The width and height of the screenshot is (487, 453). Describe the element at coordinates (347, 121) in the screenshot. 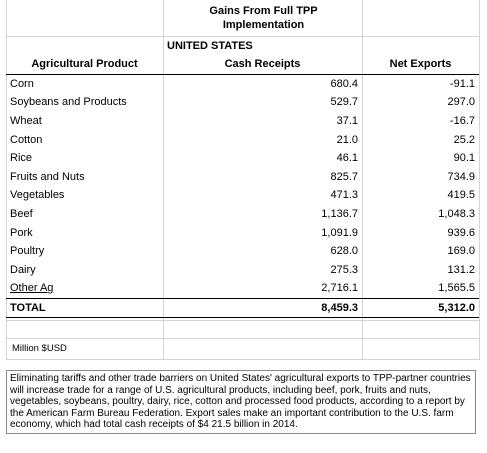

I see `cash-cell: 37.1` at that location.